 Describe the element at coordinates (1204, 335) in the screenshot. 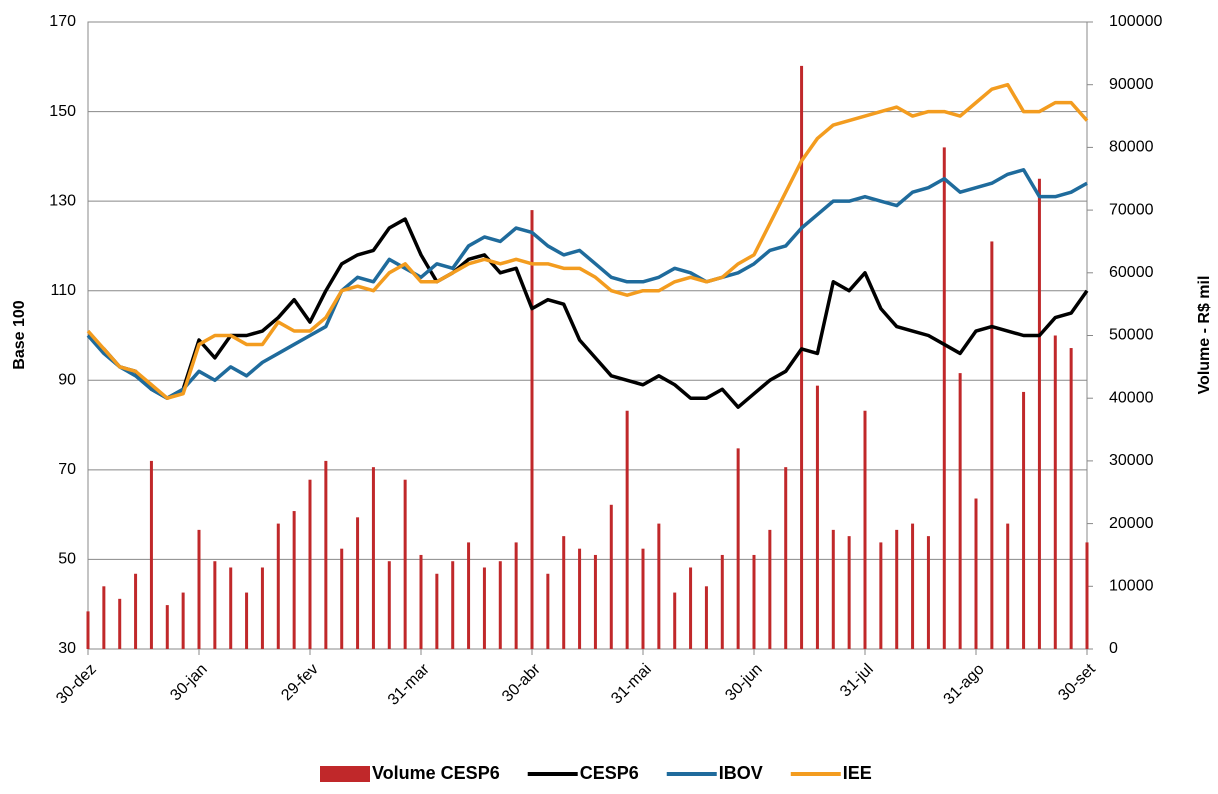

I see `y2-axis-title: Volume - R$ mil` at that location.